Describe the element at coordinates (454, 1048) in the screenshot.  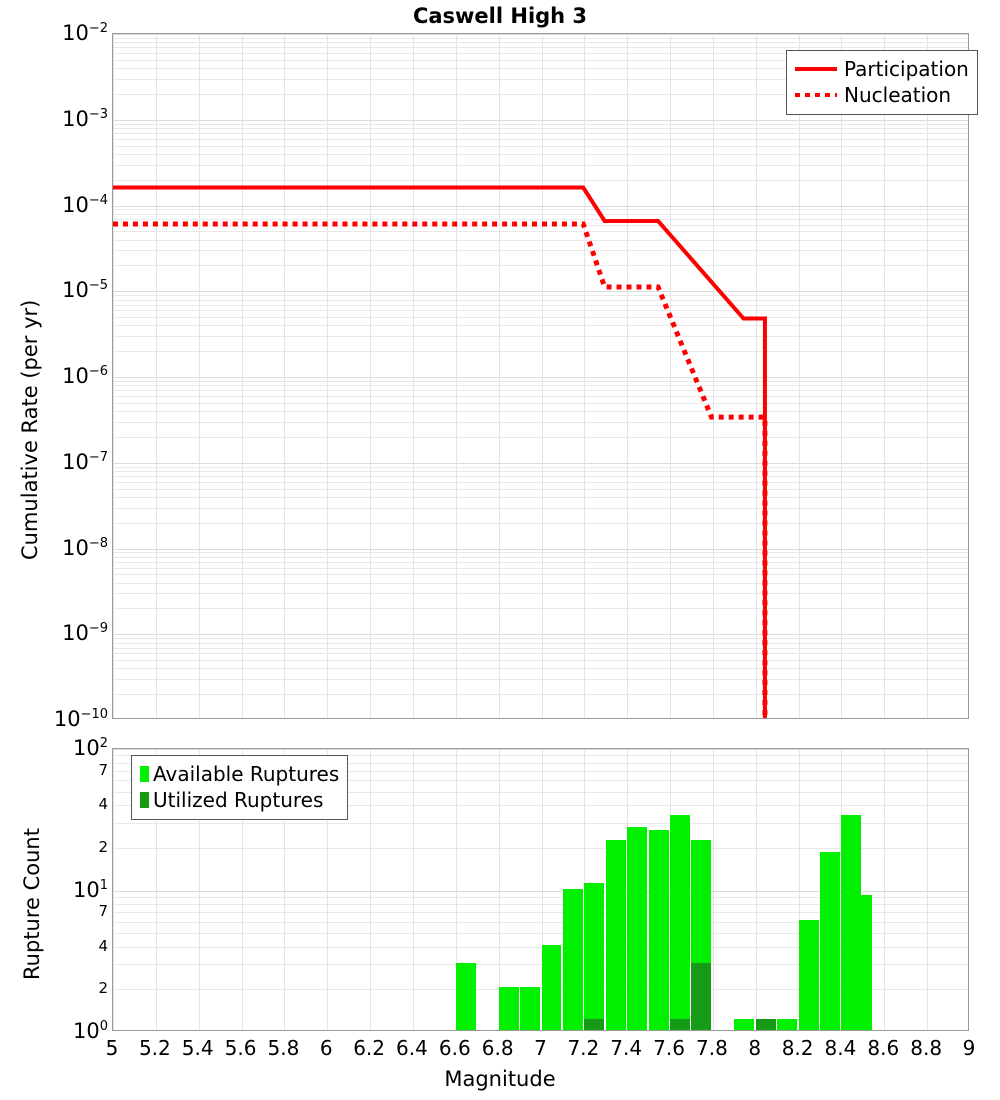
I see `x-tick-label: 6.6` at that location.